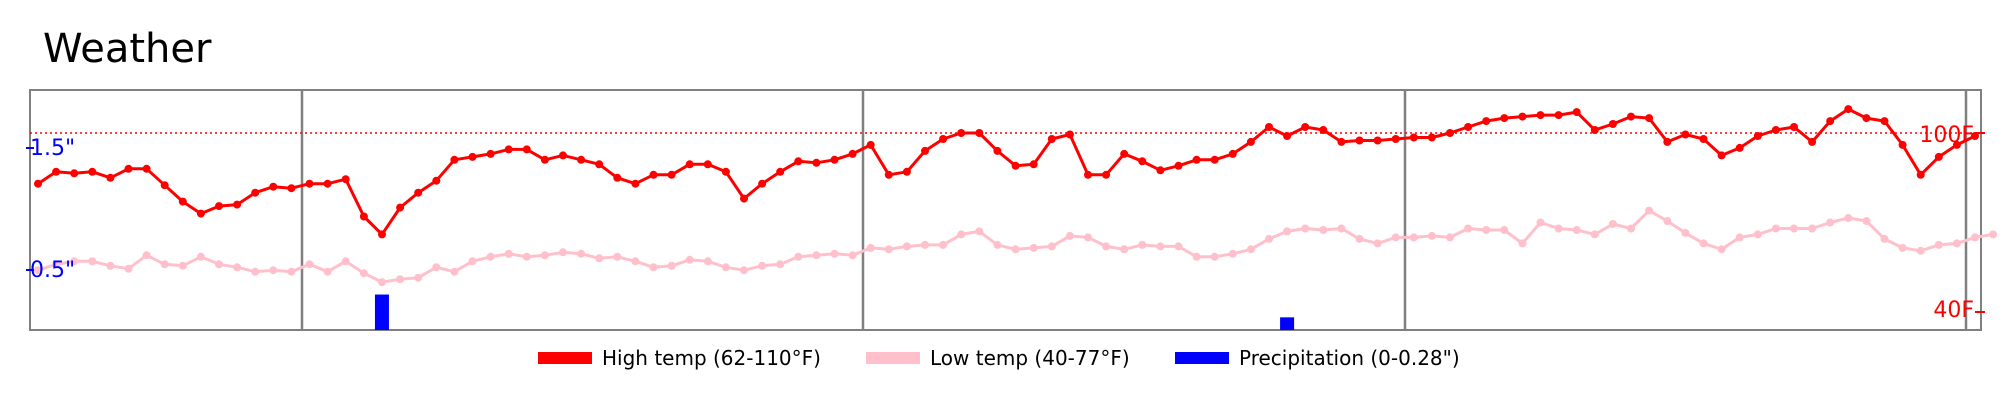  Describe the element at coordinates (1349, 358) in the screenshot. I see `legend-label-precip: Precipitation (0-0.28")` at that location.